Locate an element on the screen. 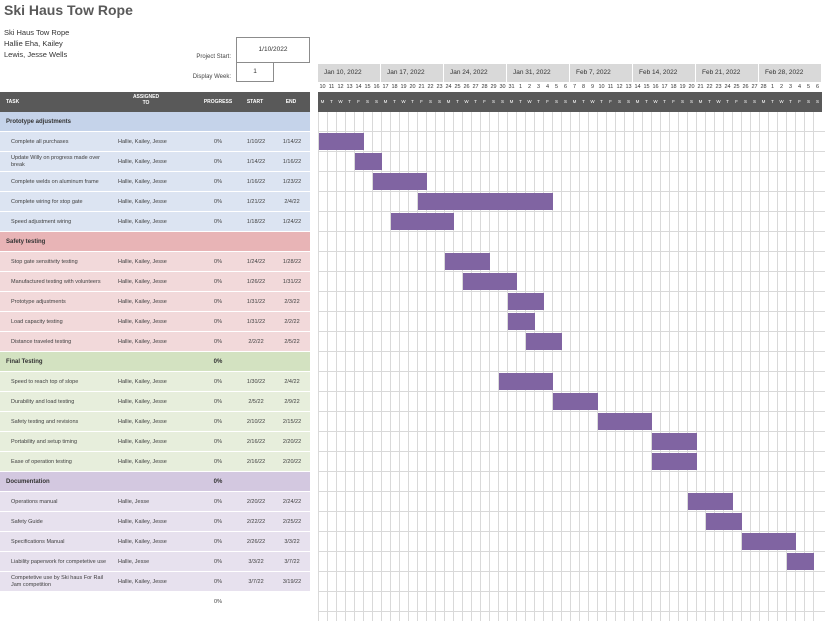 The width and height of the screenshot is (825, 621). start-date-cell: 2/22/22 is located at coordinates (256, 522).